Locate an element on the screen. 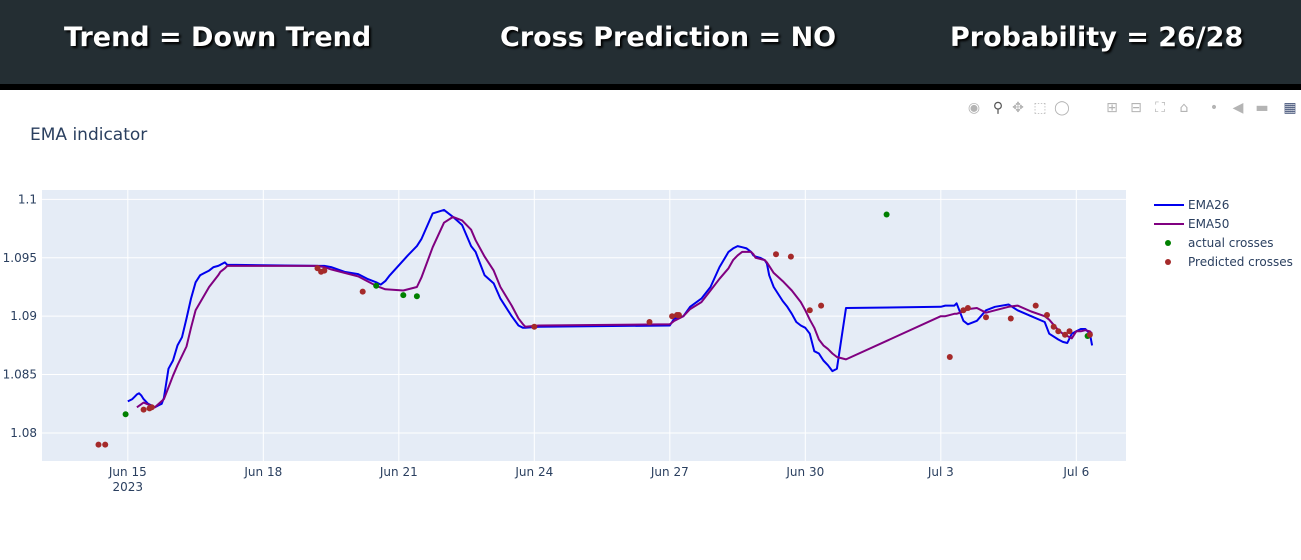 This screenshot has width=1301, height=560. legend-item: Predicted crosses is located at coordinates (1229, 262).